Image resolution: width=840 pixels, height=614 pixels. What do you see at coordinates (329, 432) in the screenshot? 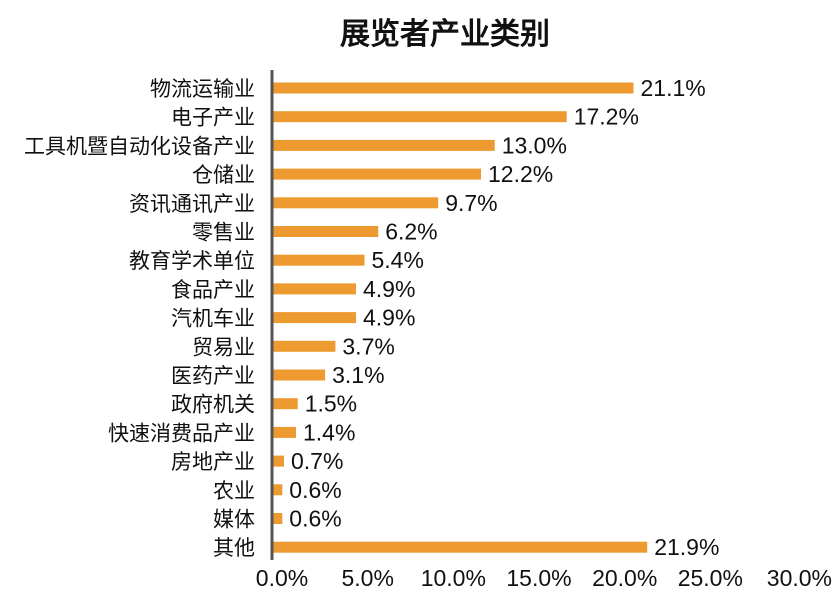
I see `value-label: 1.4%` at bounding box center [329, 432].